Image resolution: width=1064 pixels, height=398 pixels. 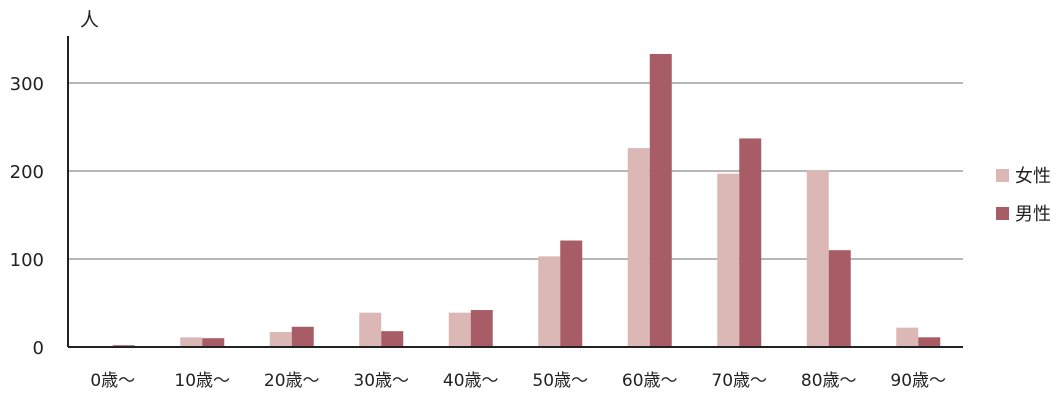 What do you see at coordinates (27, 260) in the screenshot?
I see `y-tick-label: 100` at bounding box center [27, 260].